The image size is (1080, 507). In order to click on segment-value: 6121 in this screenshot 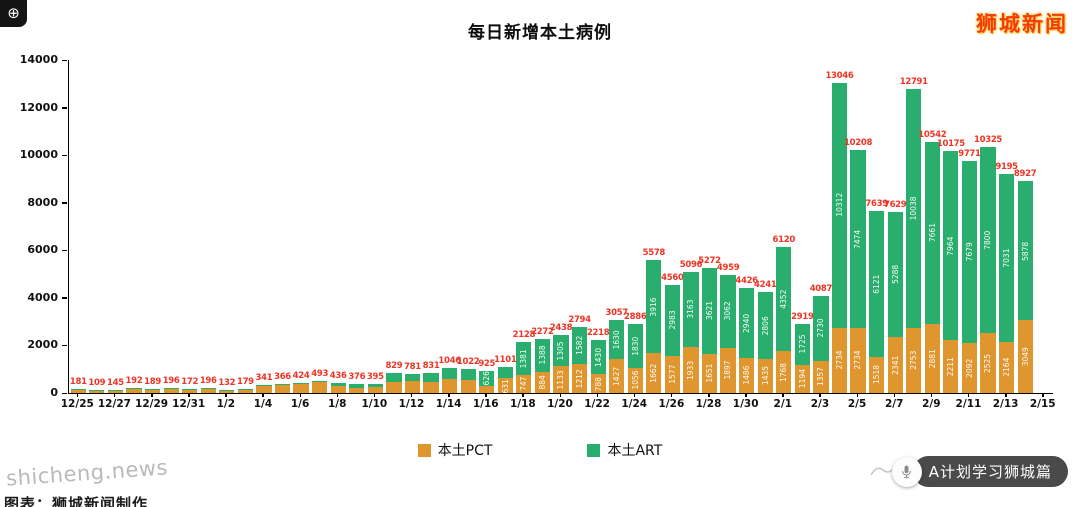, I will do `click(876, 284)`.